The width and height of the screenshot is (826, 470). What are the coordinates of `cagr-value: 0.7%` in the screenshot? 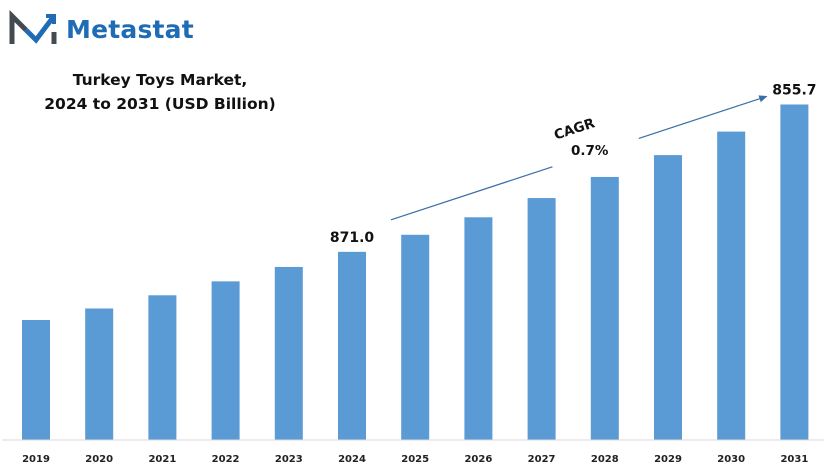 It's located at (590, 151).